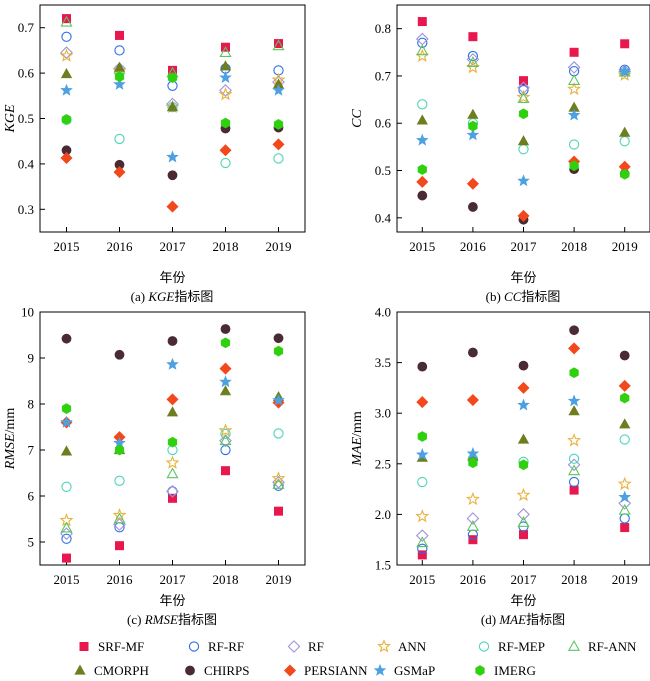  Describe the element at coordinates (31, 542) in the screenshot. I see `y-tick-label: 5` at that location.